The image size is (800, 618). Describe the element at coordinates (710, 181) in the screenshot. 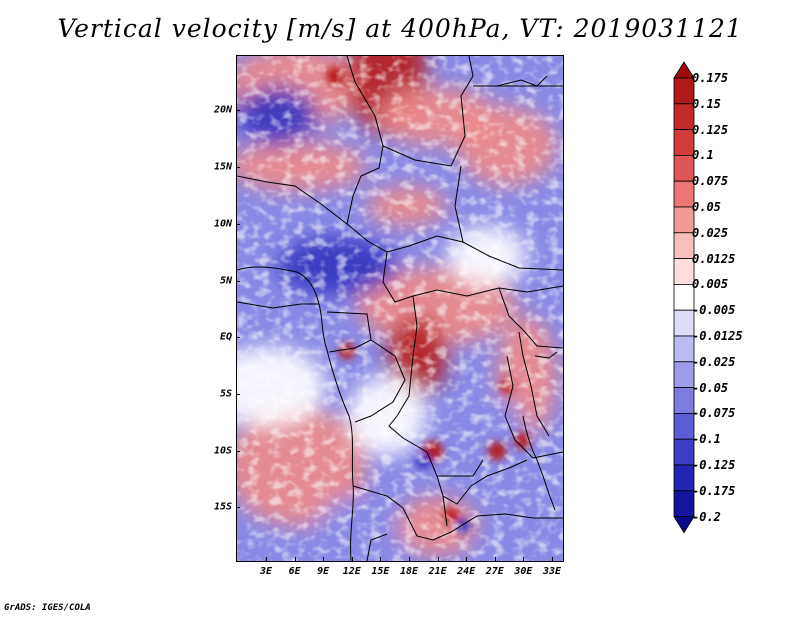

I see `colorbar-label: 0.075` at that location.